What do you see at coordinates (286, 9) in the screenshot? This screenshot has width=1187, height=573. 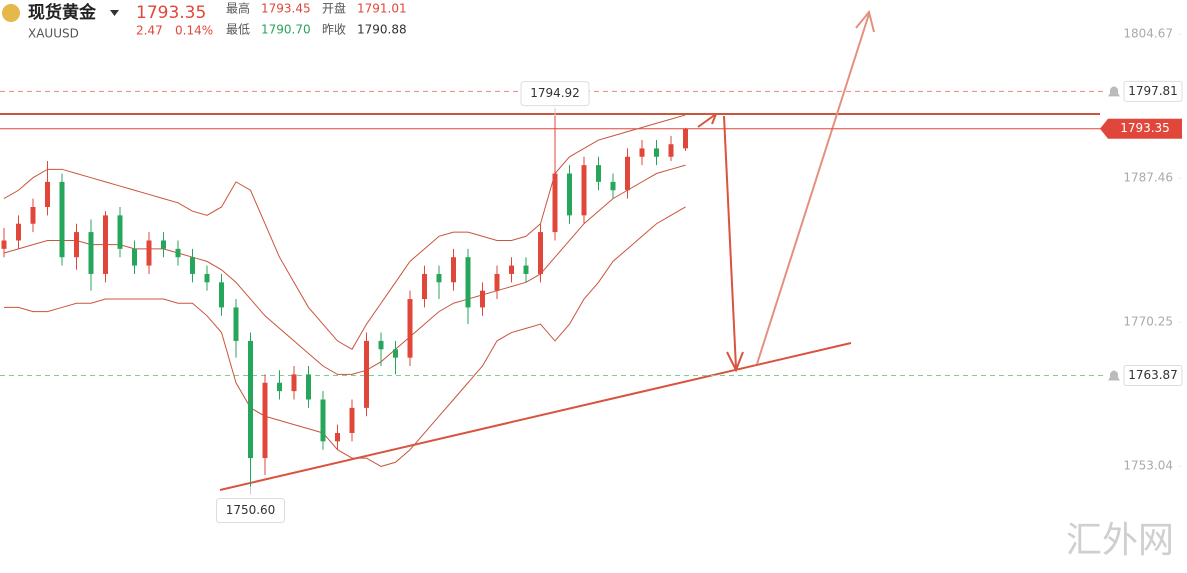 I see `stat-value: 1793.45` at bounding box center [286, 9].